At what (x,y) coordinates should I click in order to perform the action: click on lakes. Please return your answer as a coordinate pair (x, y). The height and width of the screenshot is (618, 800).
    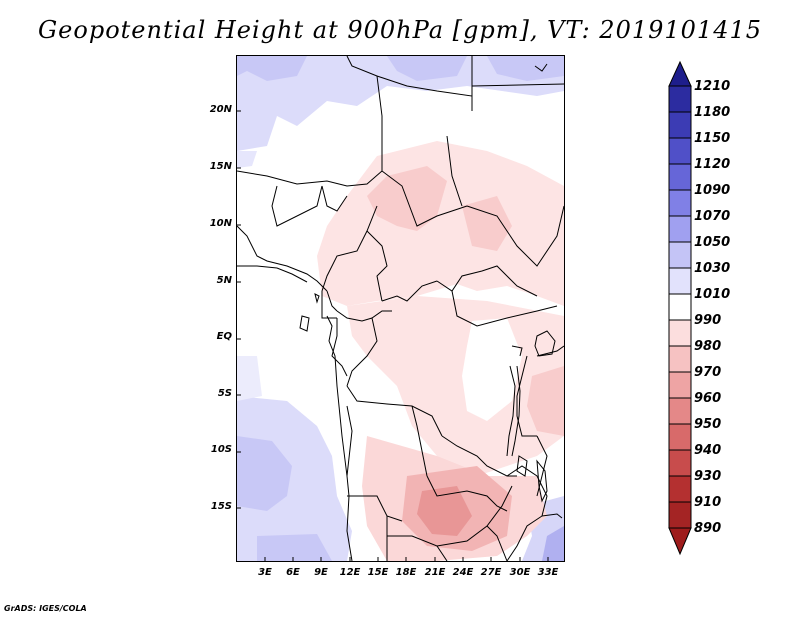
    Looking at the image, I should click on (534, 424).